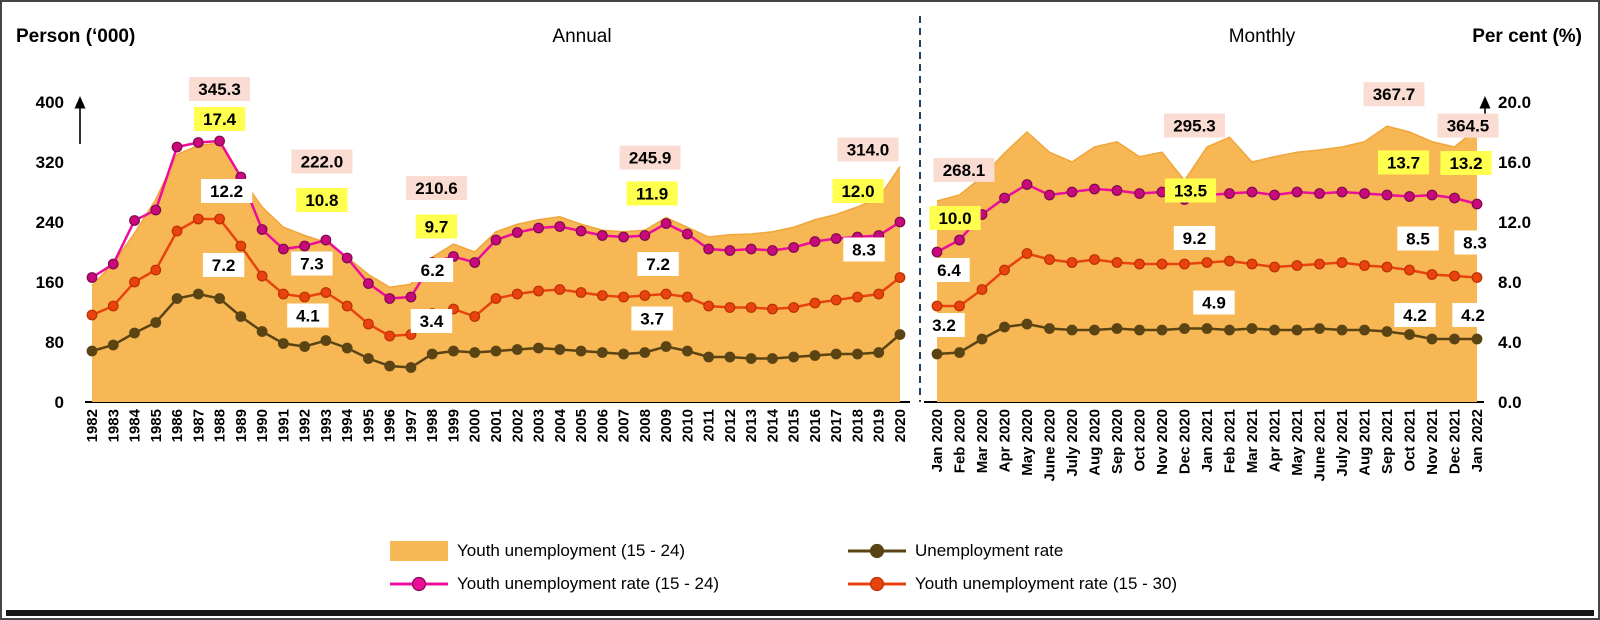 This screenshot has width=1600, height=620. What do you see at coordinates (1207, 163) in the screenshot?
I see `area-top-edge` at bounding box center [1207, 163].